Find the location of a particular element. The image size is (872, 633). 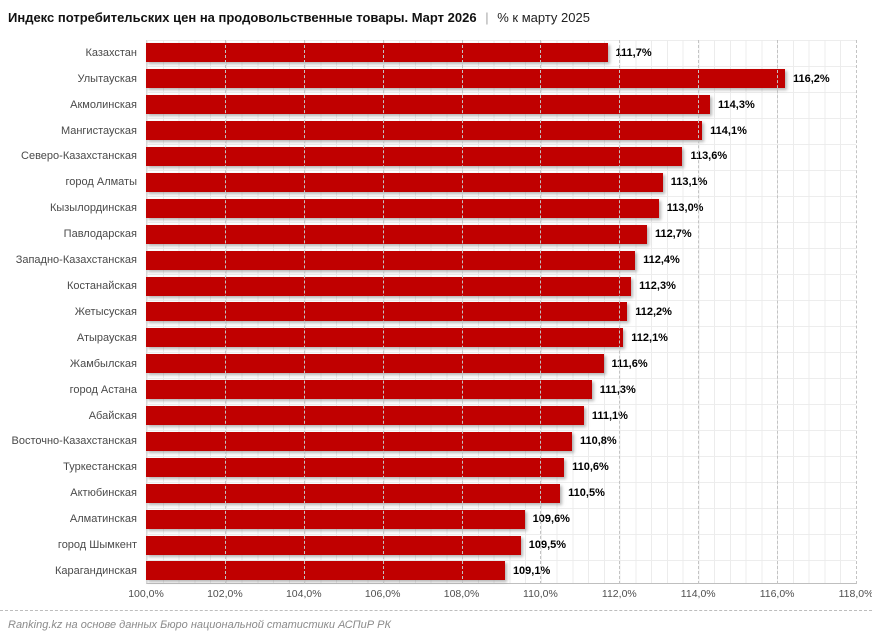

bar-row: Кызылординская 113,0% is located at coordinates (453, 208).